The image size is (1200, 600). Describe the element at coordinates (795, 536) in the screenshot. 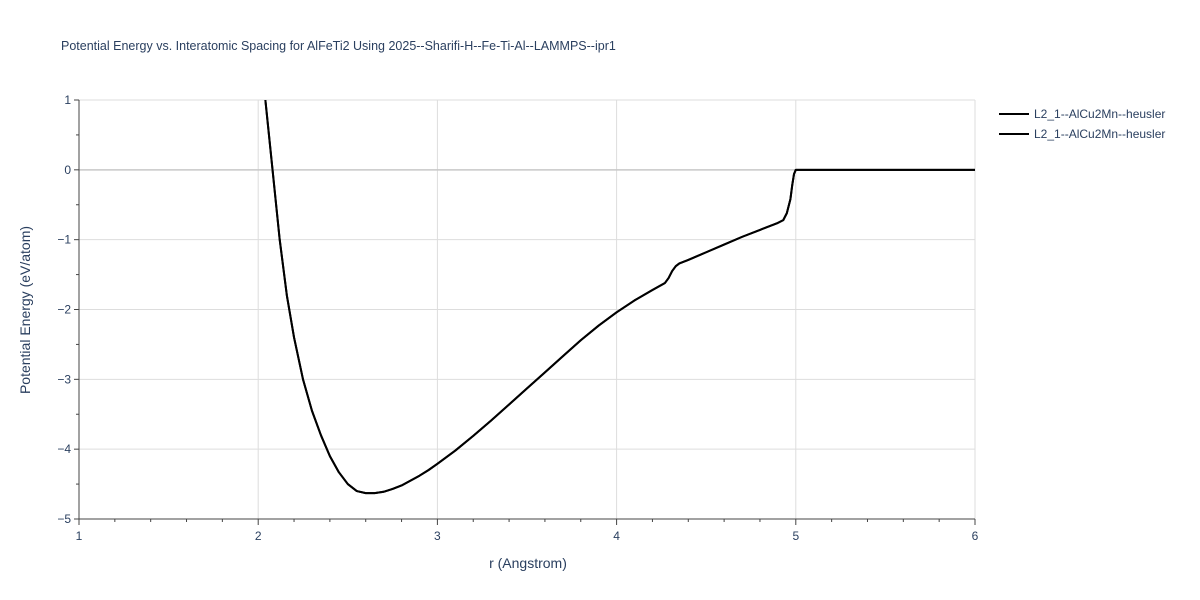

I see `x-tick-label: 5` at that location.